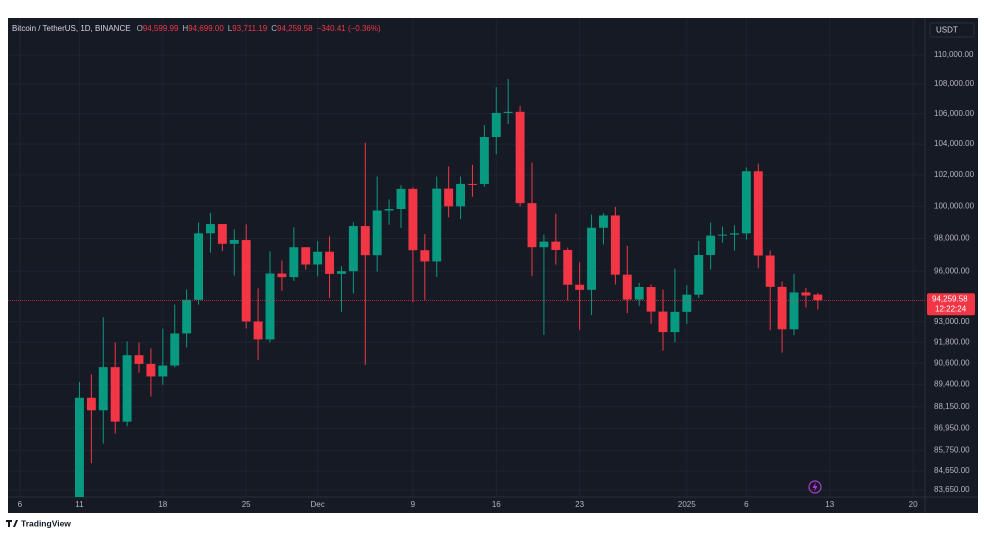 The image size is (984, 554). I want to click on last-price-box, so click(951, 304).